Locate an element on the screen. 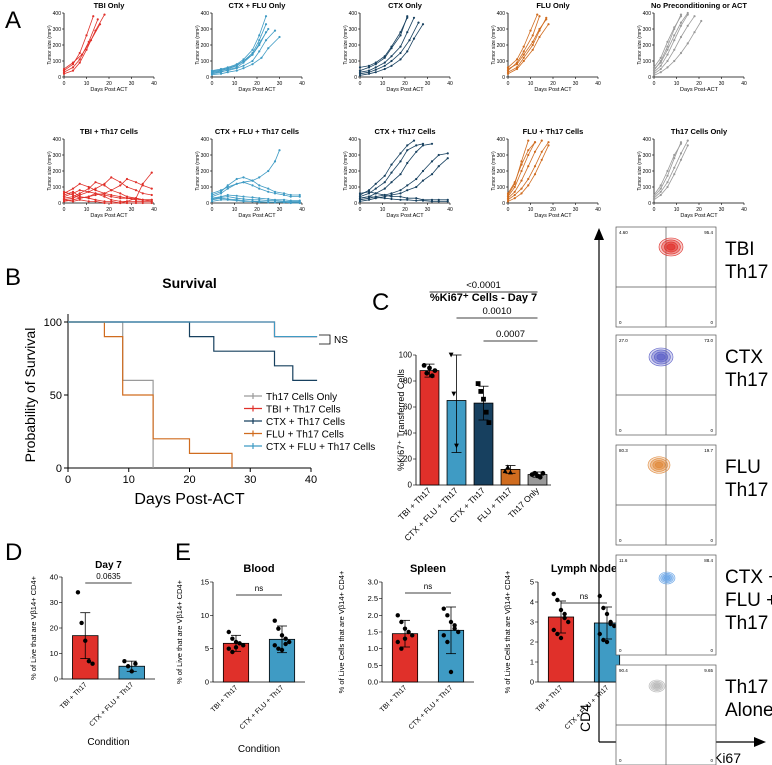  x-tick-label: TBI + Th17 is located at coordinates (74, 696).